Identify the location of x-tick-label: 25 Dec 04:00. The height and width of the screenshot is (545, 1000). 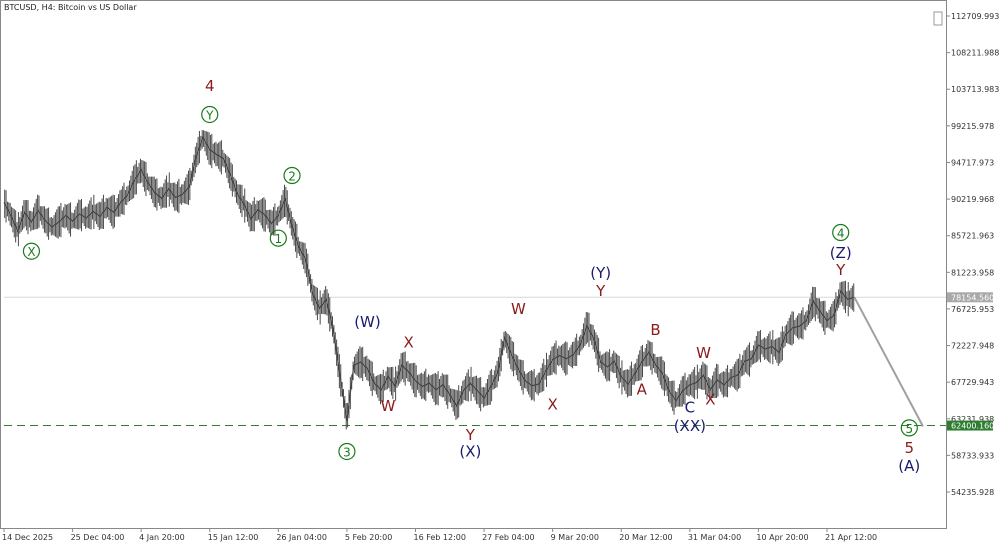
(98, 537).